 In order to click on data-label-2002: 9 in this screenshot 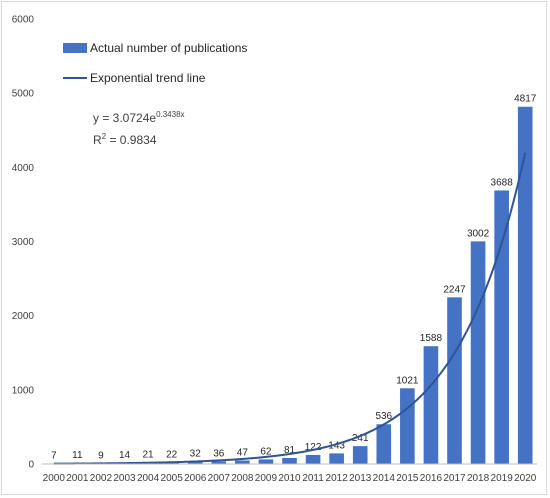, I will do `click(101, 455)`.